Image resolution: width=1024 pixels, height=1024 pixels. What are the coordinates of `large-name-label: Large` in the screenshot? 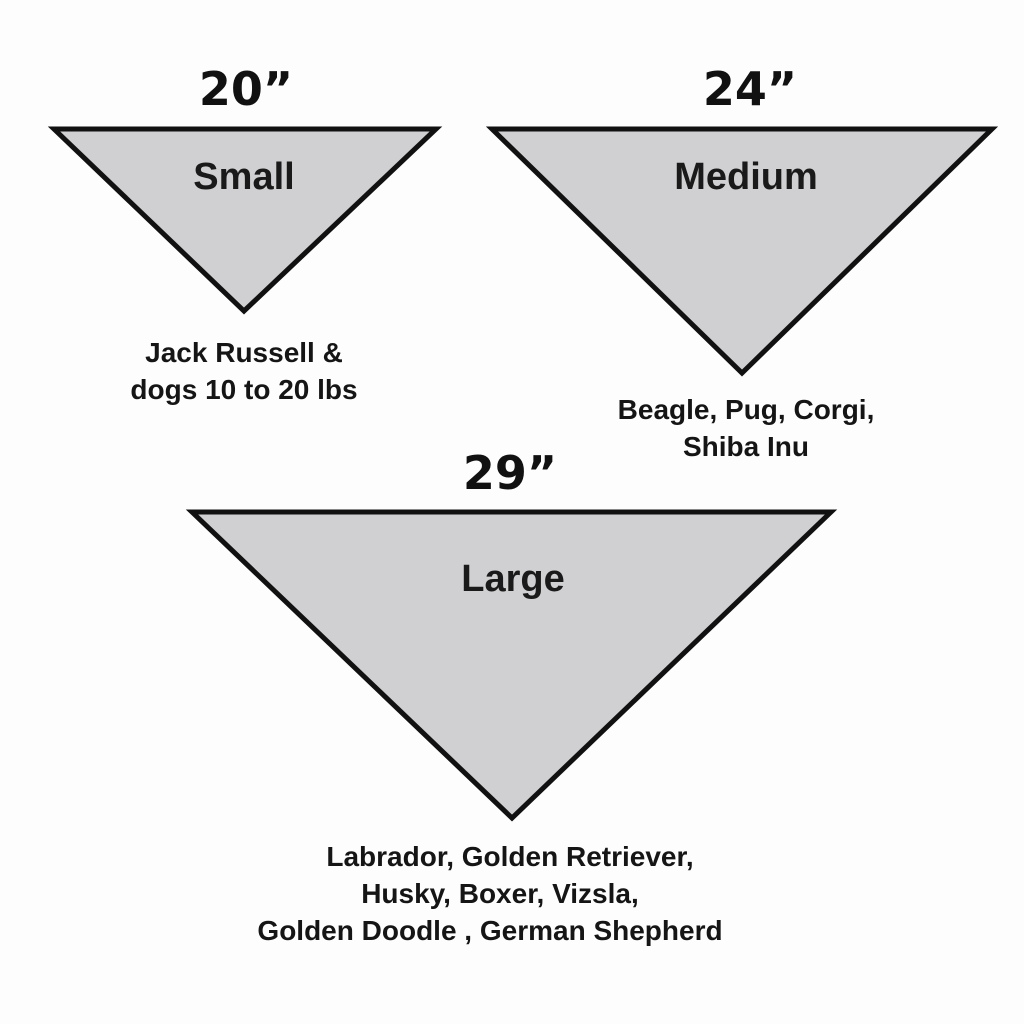 It's located at (513, 579).